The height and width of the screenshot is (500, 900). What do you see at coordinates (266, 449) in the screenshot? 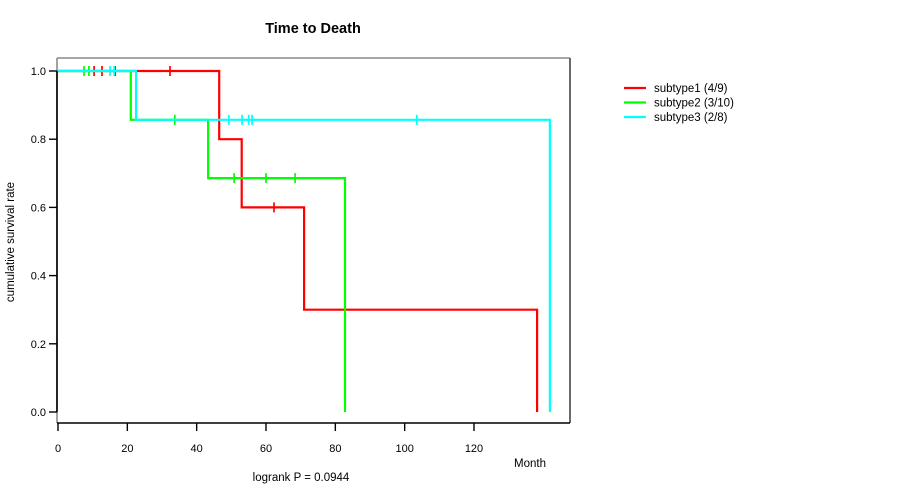
I see `x-tick-label: 60` at bounding box center [266, 449].